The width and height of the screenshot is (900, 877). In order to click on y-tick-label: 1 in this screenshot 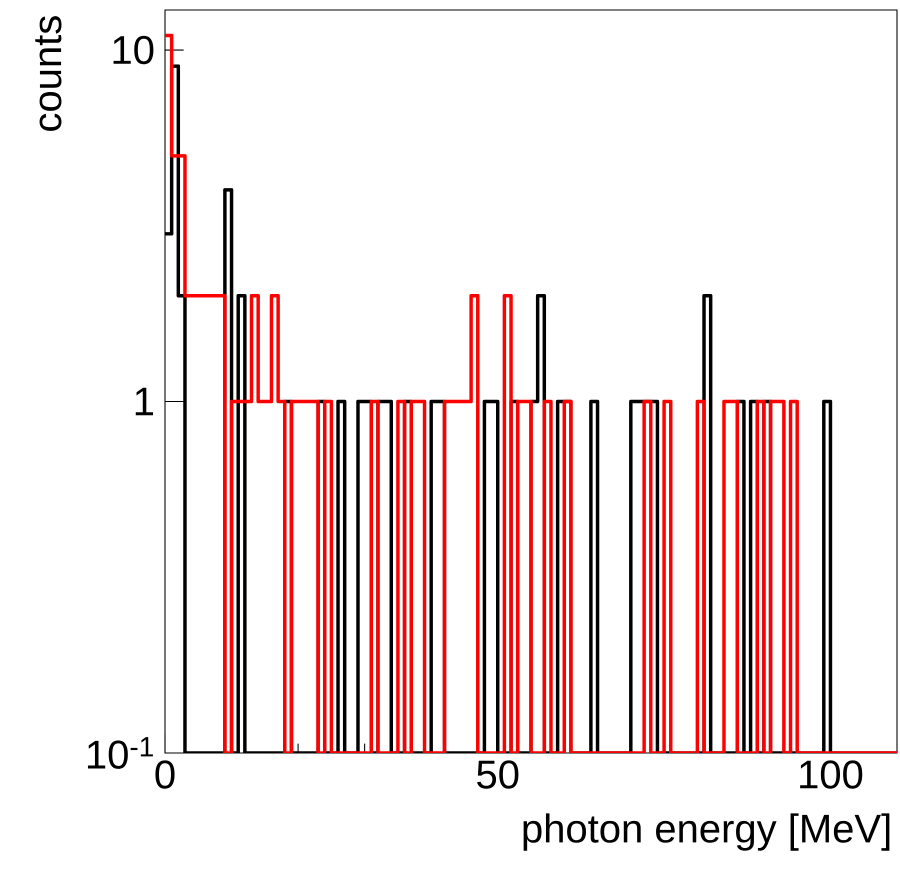, I will do `click(145, 402)`.